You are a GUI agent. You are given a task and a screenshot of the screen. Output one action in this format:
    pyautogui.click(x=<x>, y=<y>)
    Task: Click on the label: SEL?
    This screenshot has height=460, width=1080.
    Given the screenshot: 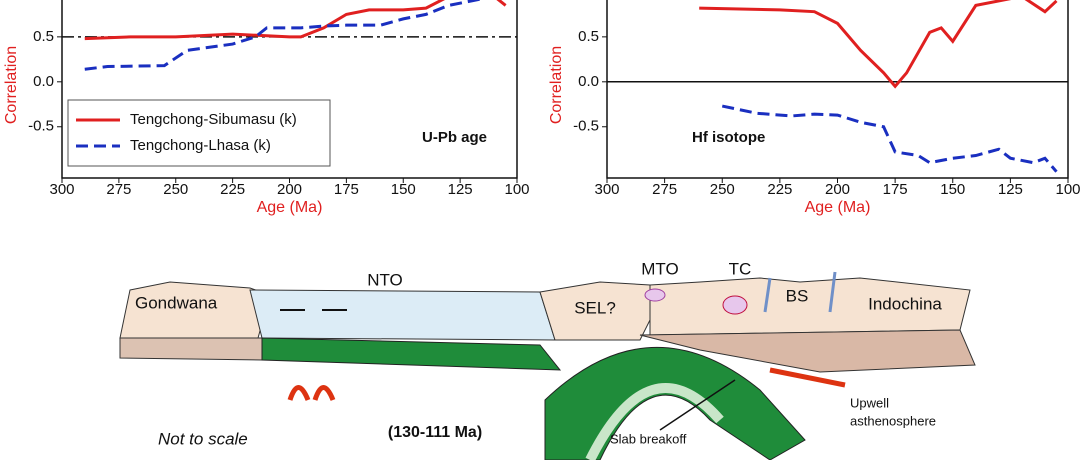 What is the action you would take?
    pyautogui.click(x=595, y=307)
    